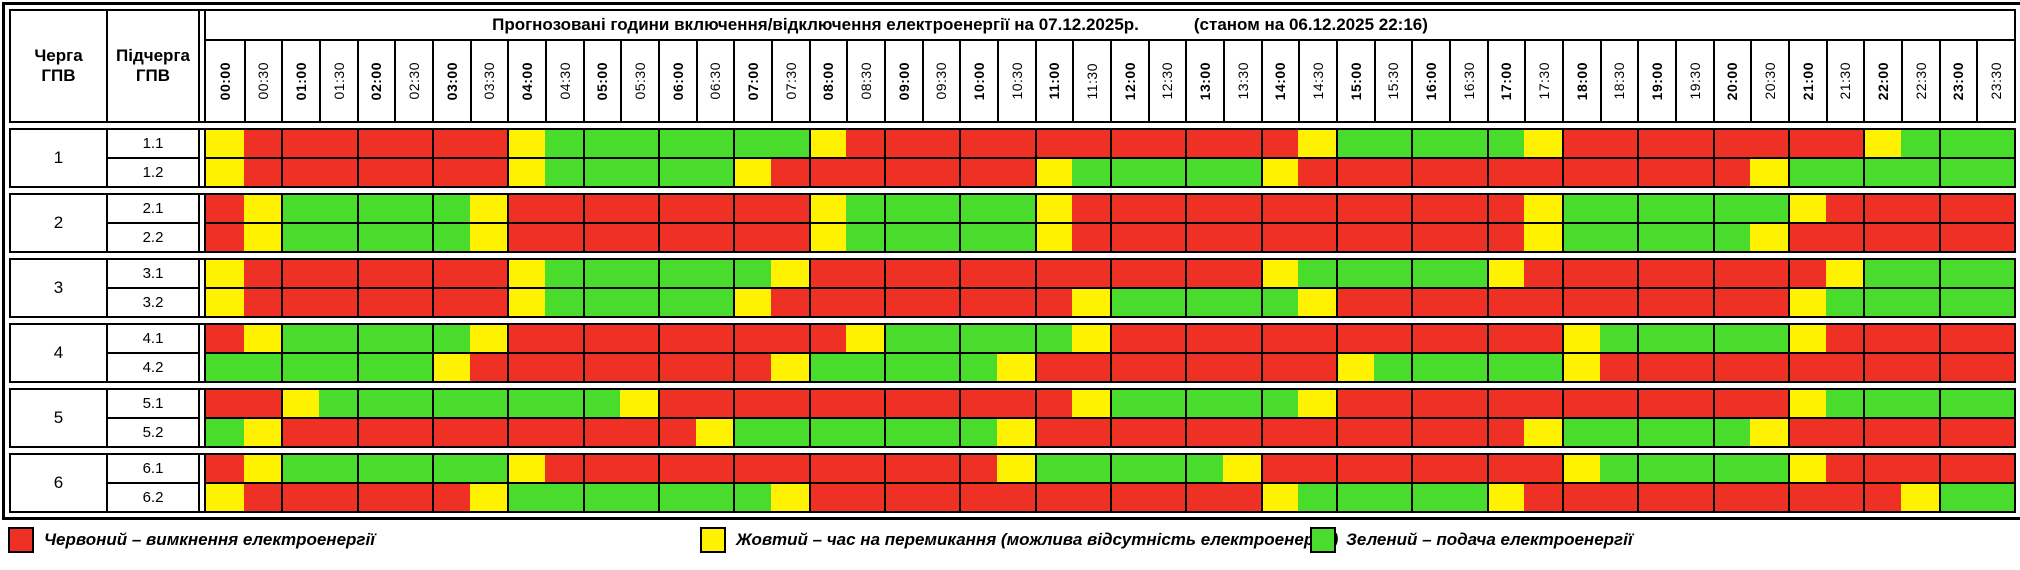 This screenshot has height=570, width=2020. Describe the element at coordinates (865, 273) in the screenshot. I see `schedule-cell-3.1-08:30` at that location.